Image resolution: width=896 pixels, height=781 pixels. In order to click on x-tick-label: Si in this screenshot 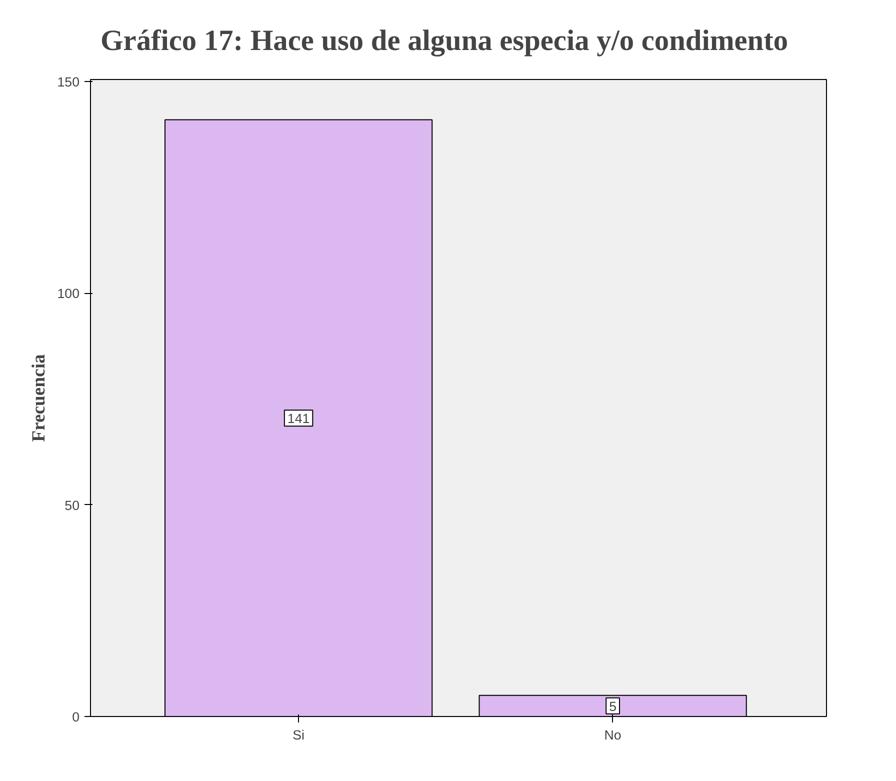, I will do `click(298, 735)`.